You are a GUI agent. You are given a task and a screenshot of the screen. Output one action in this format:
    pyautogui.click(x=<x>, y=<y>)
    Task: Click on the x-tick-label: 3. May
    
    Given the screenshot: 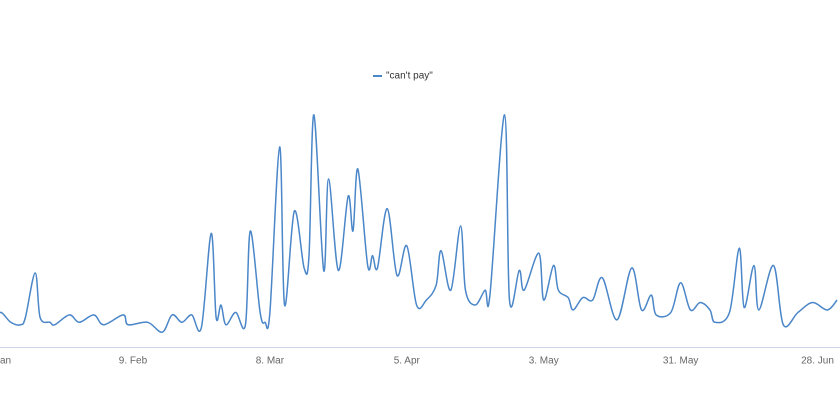 What is the action you would take?
    pyautogui.click(x=544, y=361)
    